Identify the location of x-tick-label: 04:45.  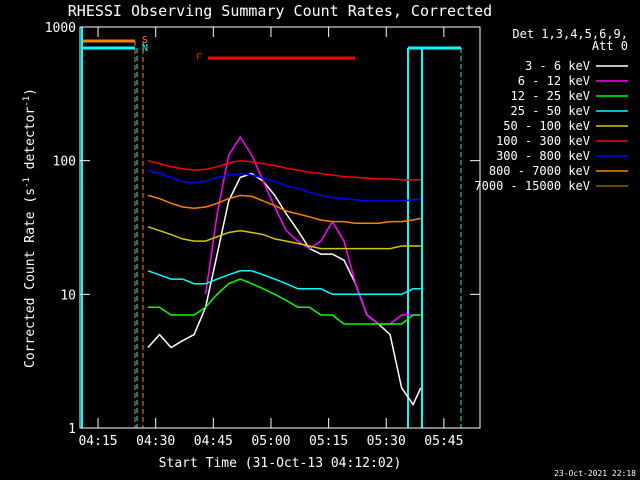
(213, 441).